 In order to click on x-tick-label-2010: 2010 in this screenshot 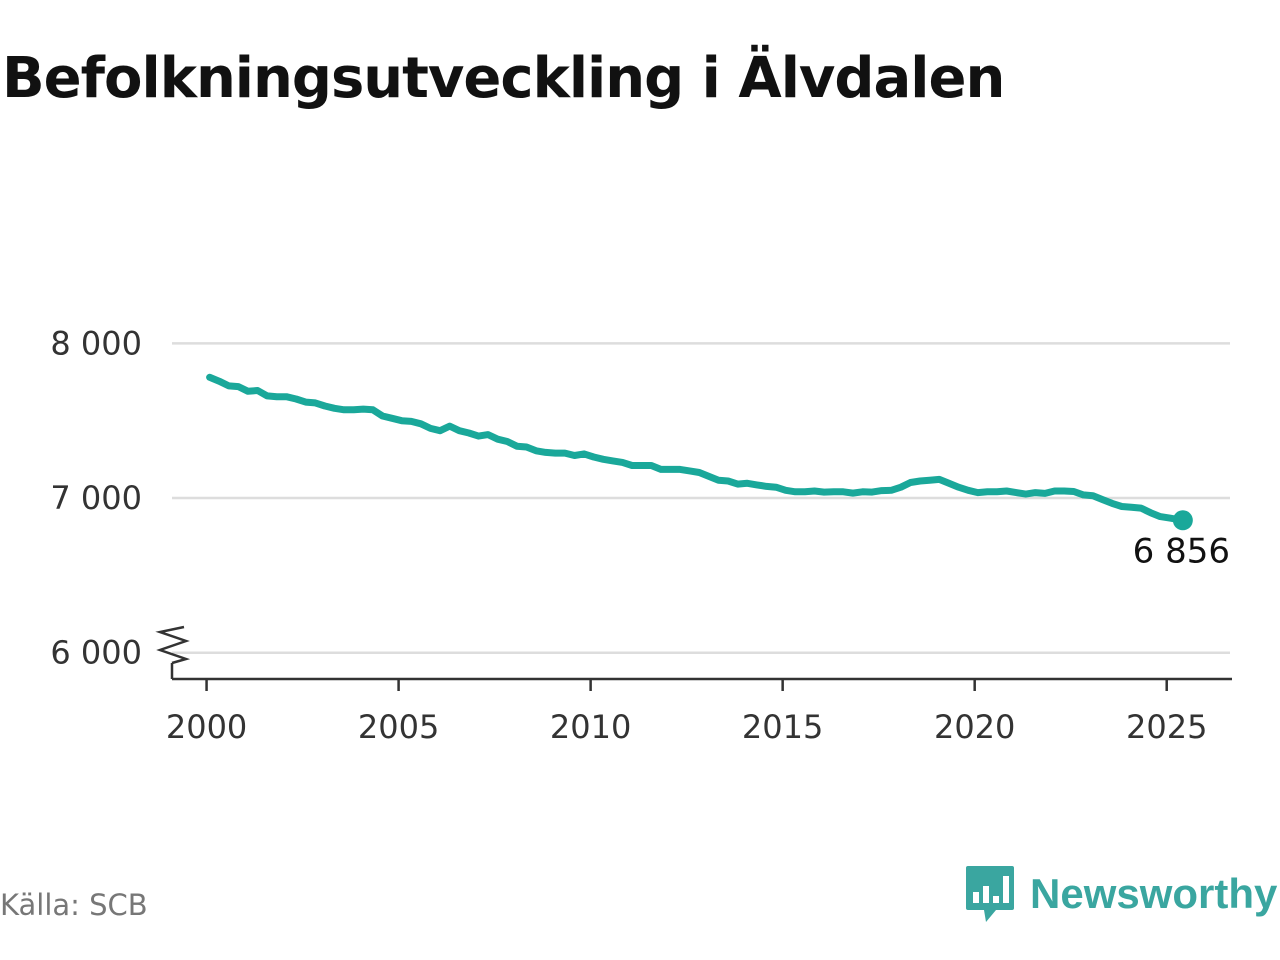, I will do `click(590, 727)`.